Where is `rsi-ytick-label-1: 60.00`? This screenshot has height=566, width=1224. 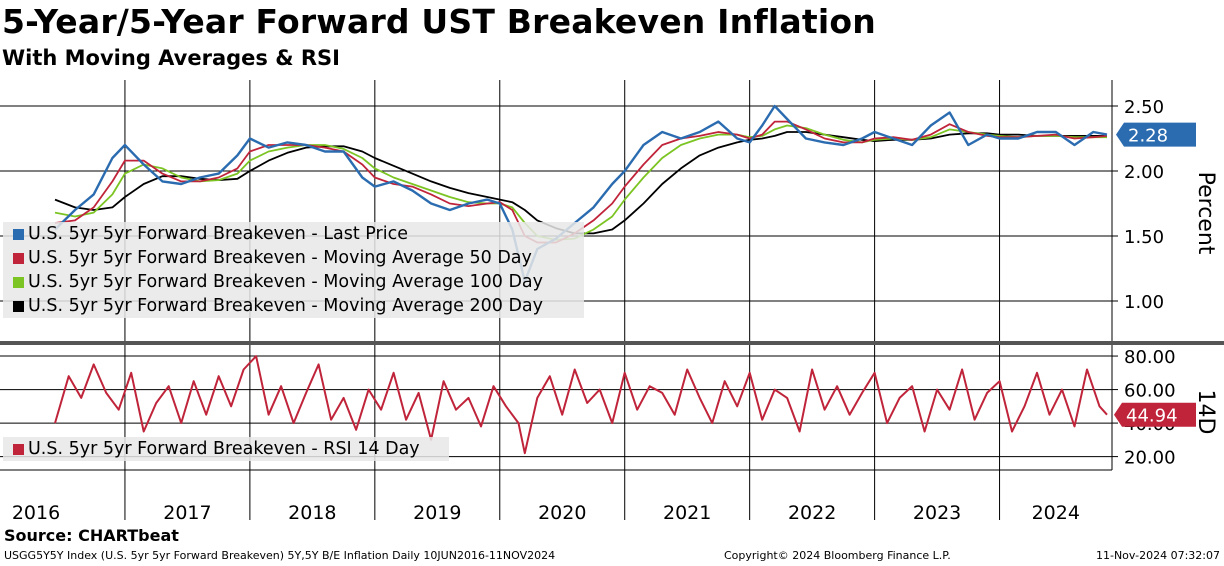 rsi-ytick-label-1: 60.00 is located at coordinates (1150, 391).